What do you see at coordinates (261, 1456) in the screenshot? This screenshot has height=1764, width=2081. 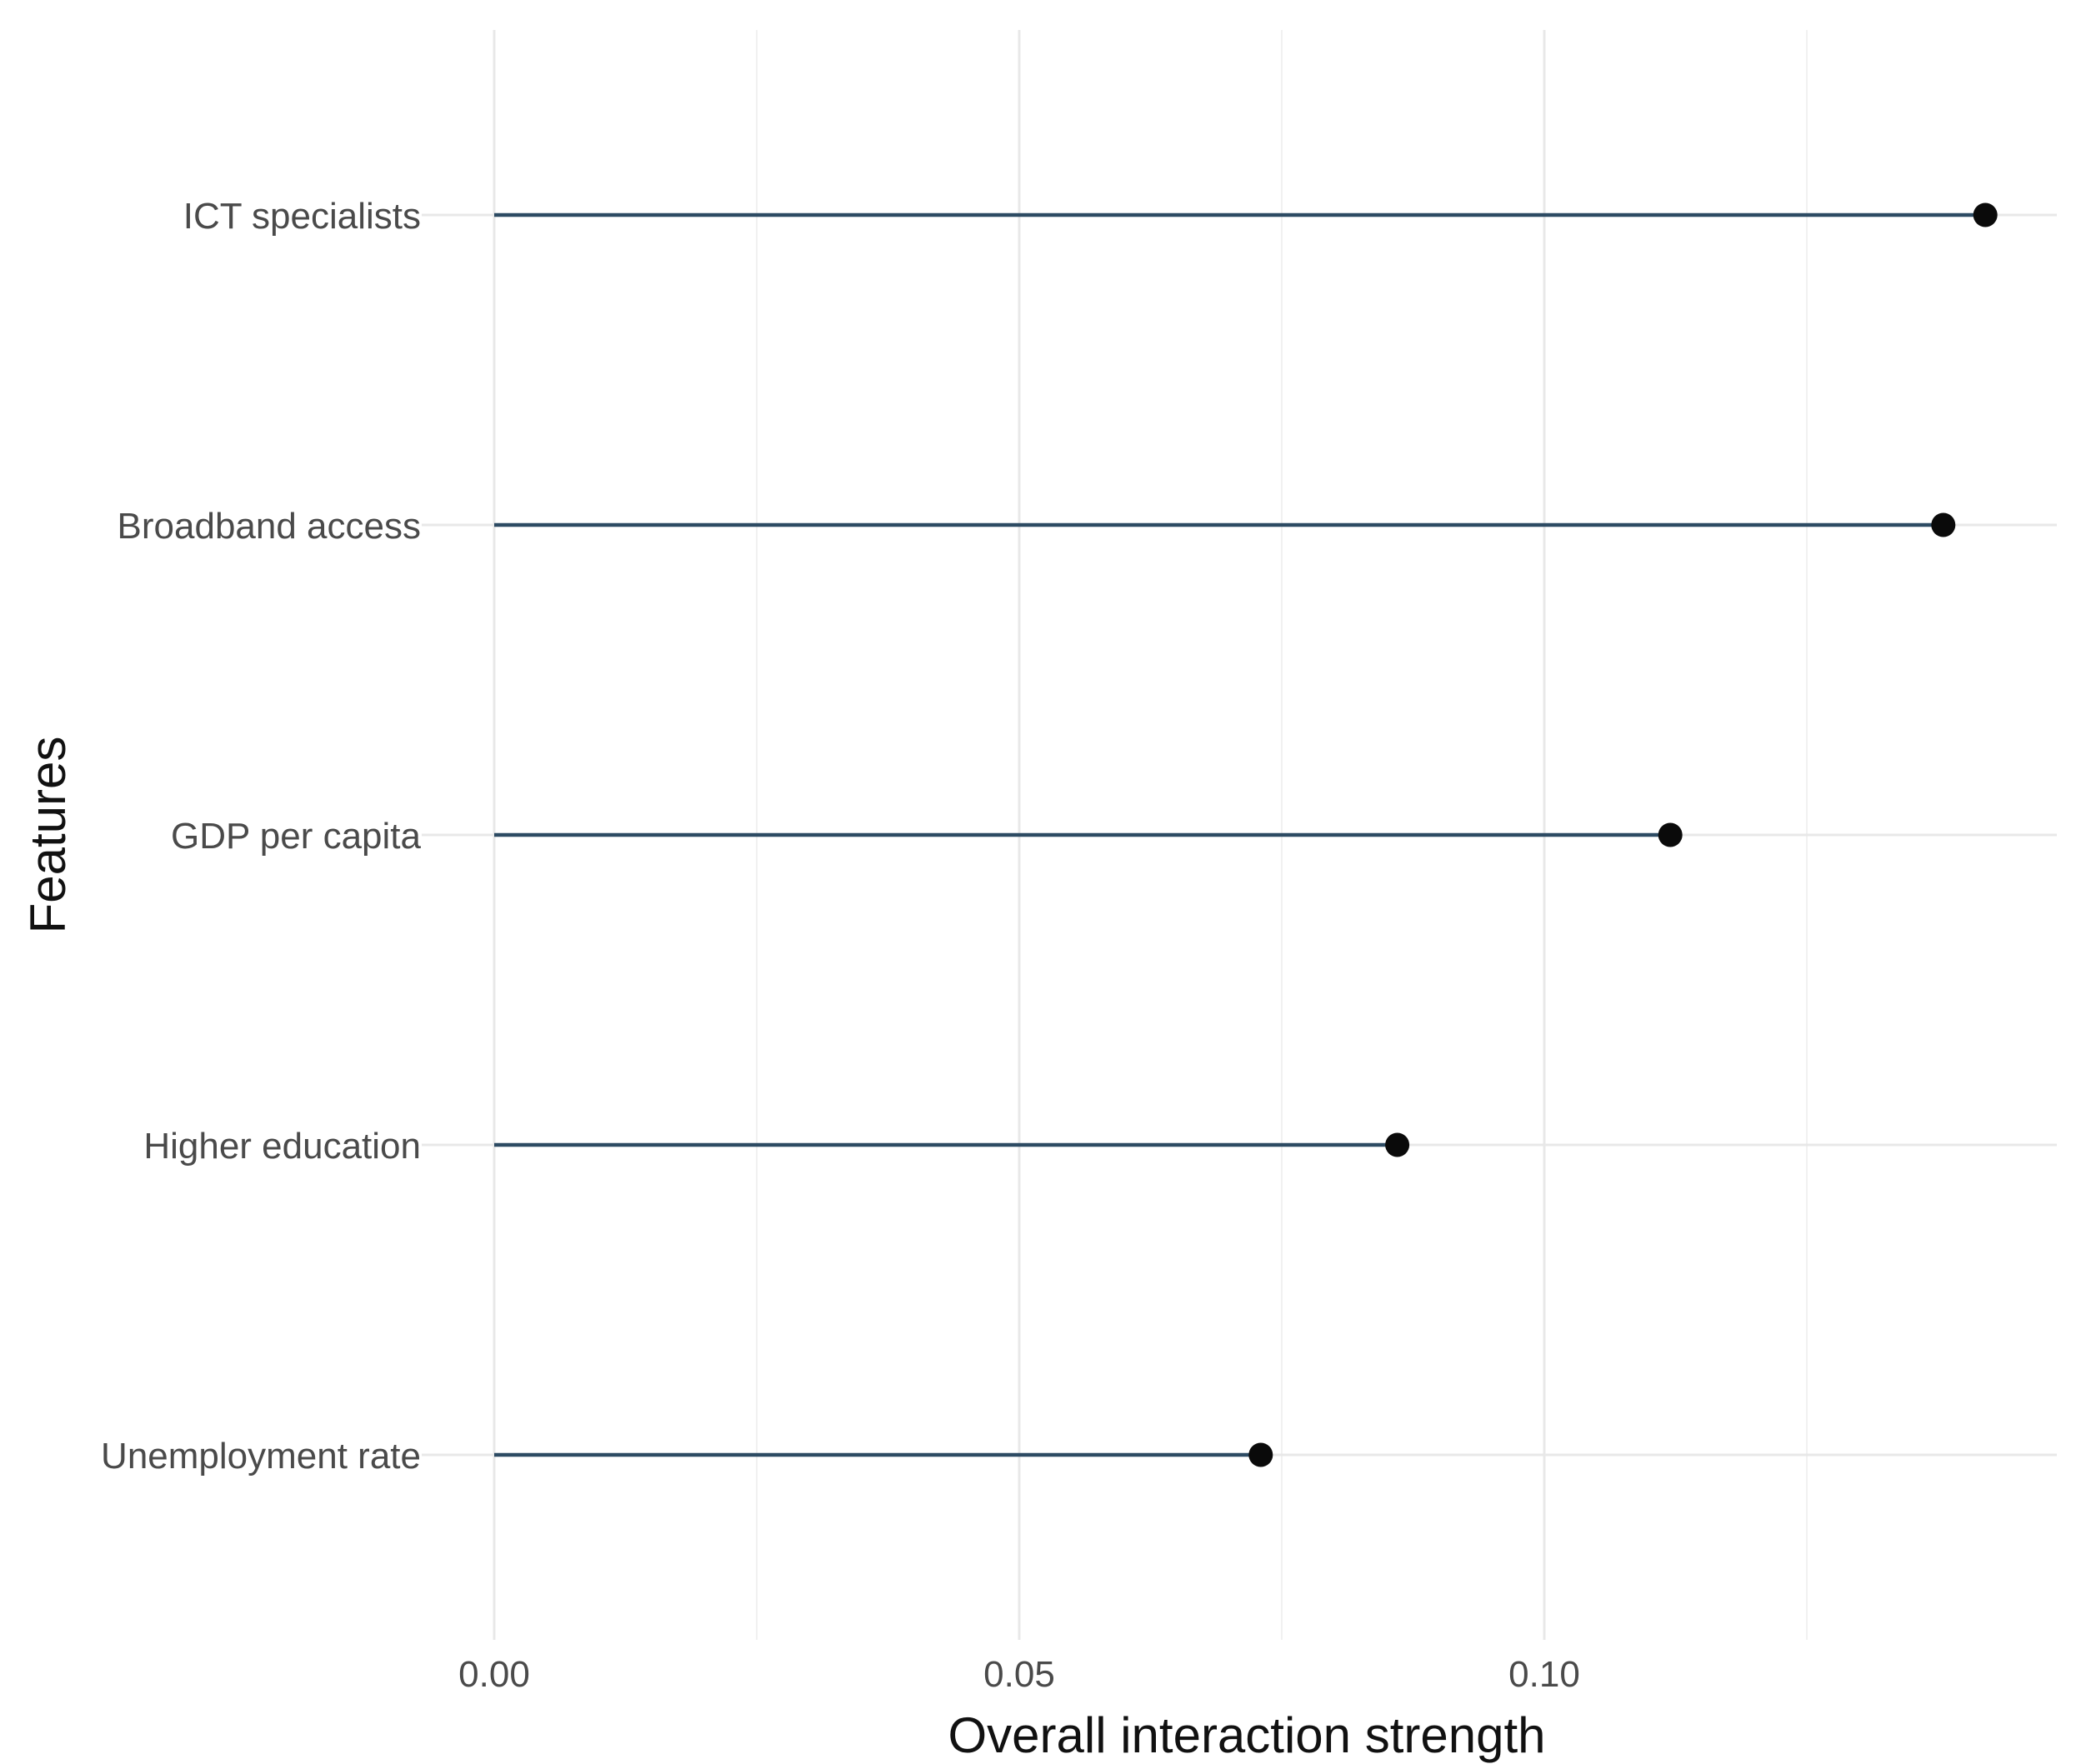 I see `y-axis-category-label: Unemployment rate` at bounding box center [261, 1456].